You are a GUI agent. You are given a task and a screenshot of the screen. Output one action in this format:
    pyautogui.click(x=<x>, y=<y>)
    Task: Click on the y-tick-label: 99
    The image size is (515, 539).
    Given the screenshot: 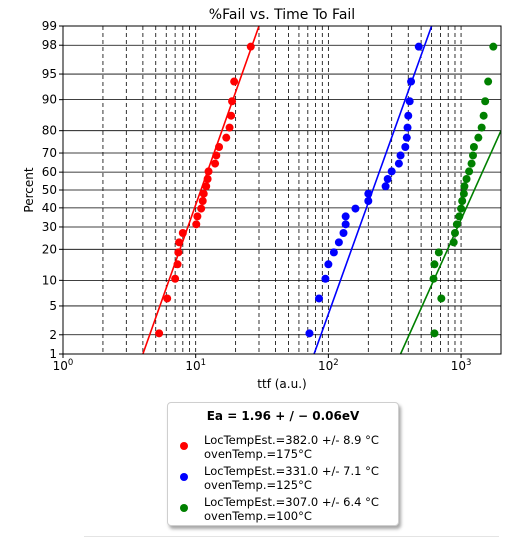 What is the action you would take?
    pyautogui.click(x=49, y=26)
    